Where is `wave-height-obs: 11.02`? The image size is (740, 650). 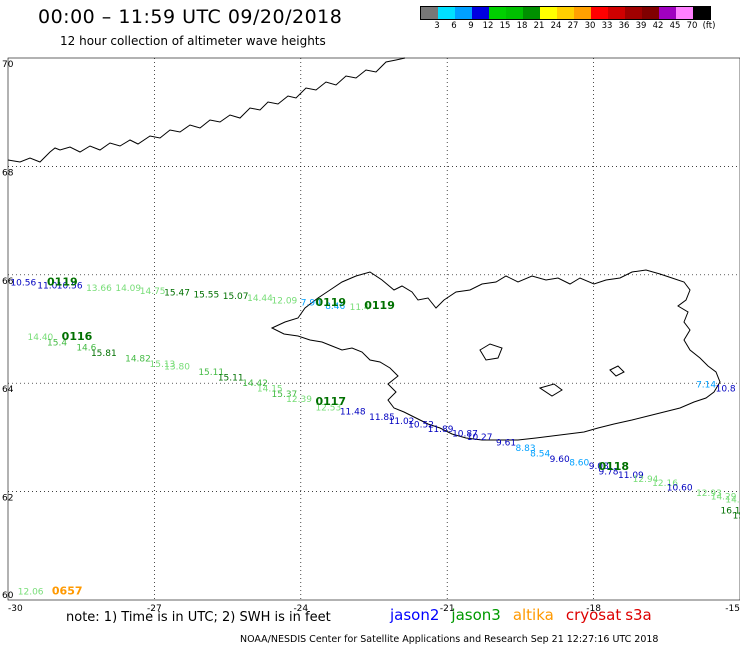 wave-height-obs: 11.02 is located at coordinates (402, 422).